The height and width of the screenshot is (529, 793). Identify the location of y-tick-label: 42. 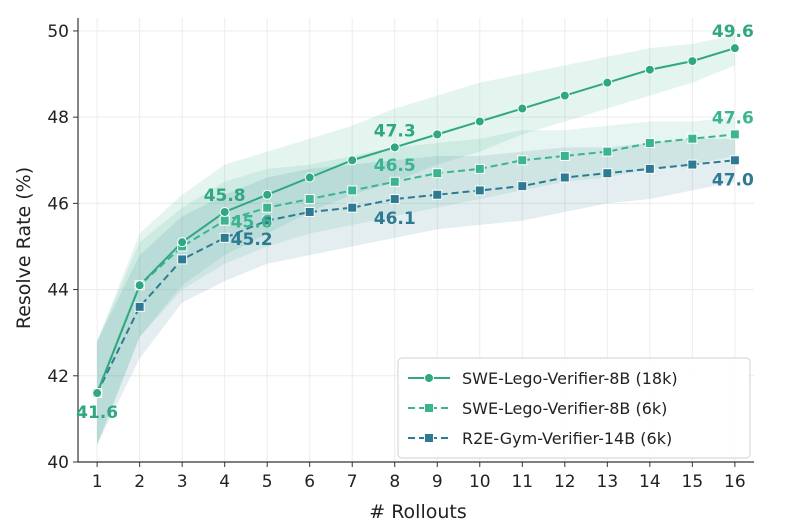
(58, 377).